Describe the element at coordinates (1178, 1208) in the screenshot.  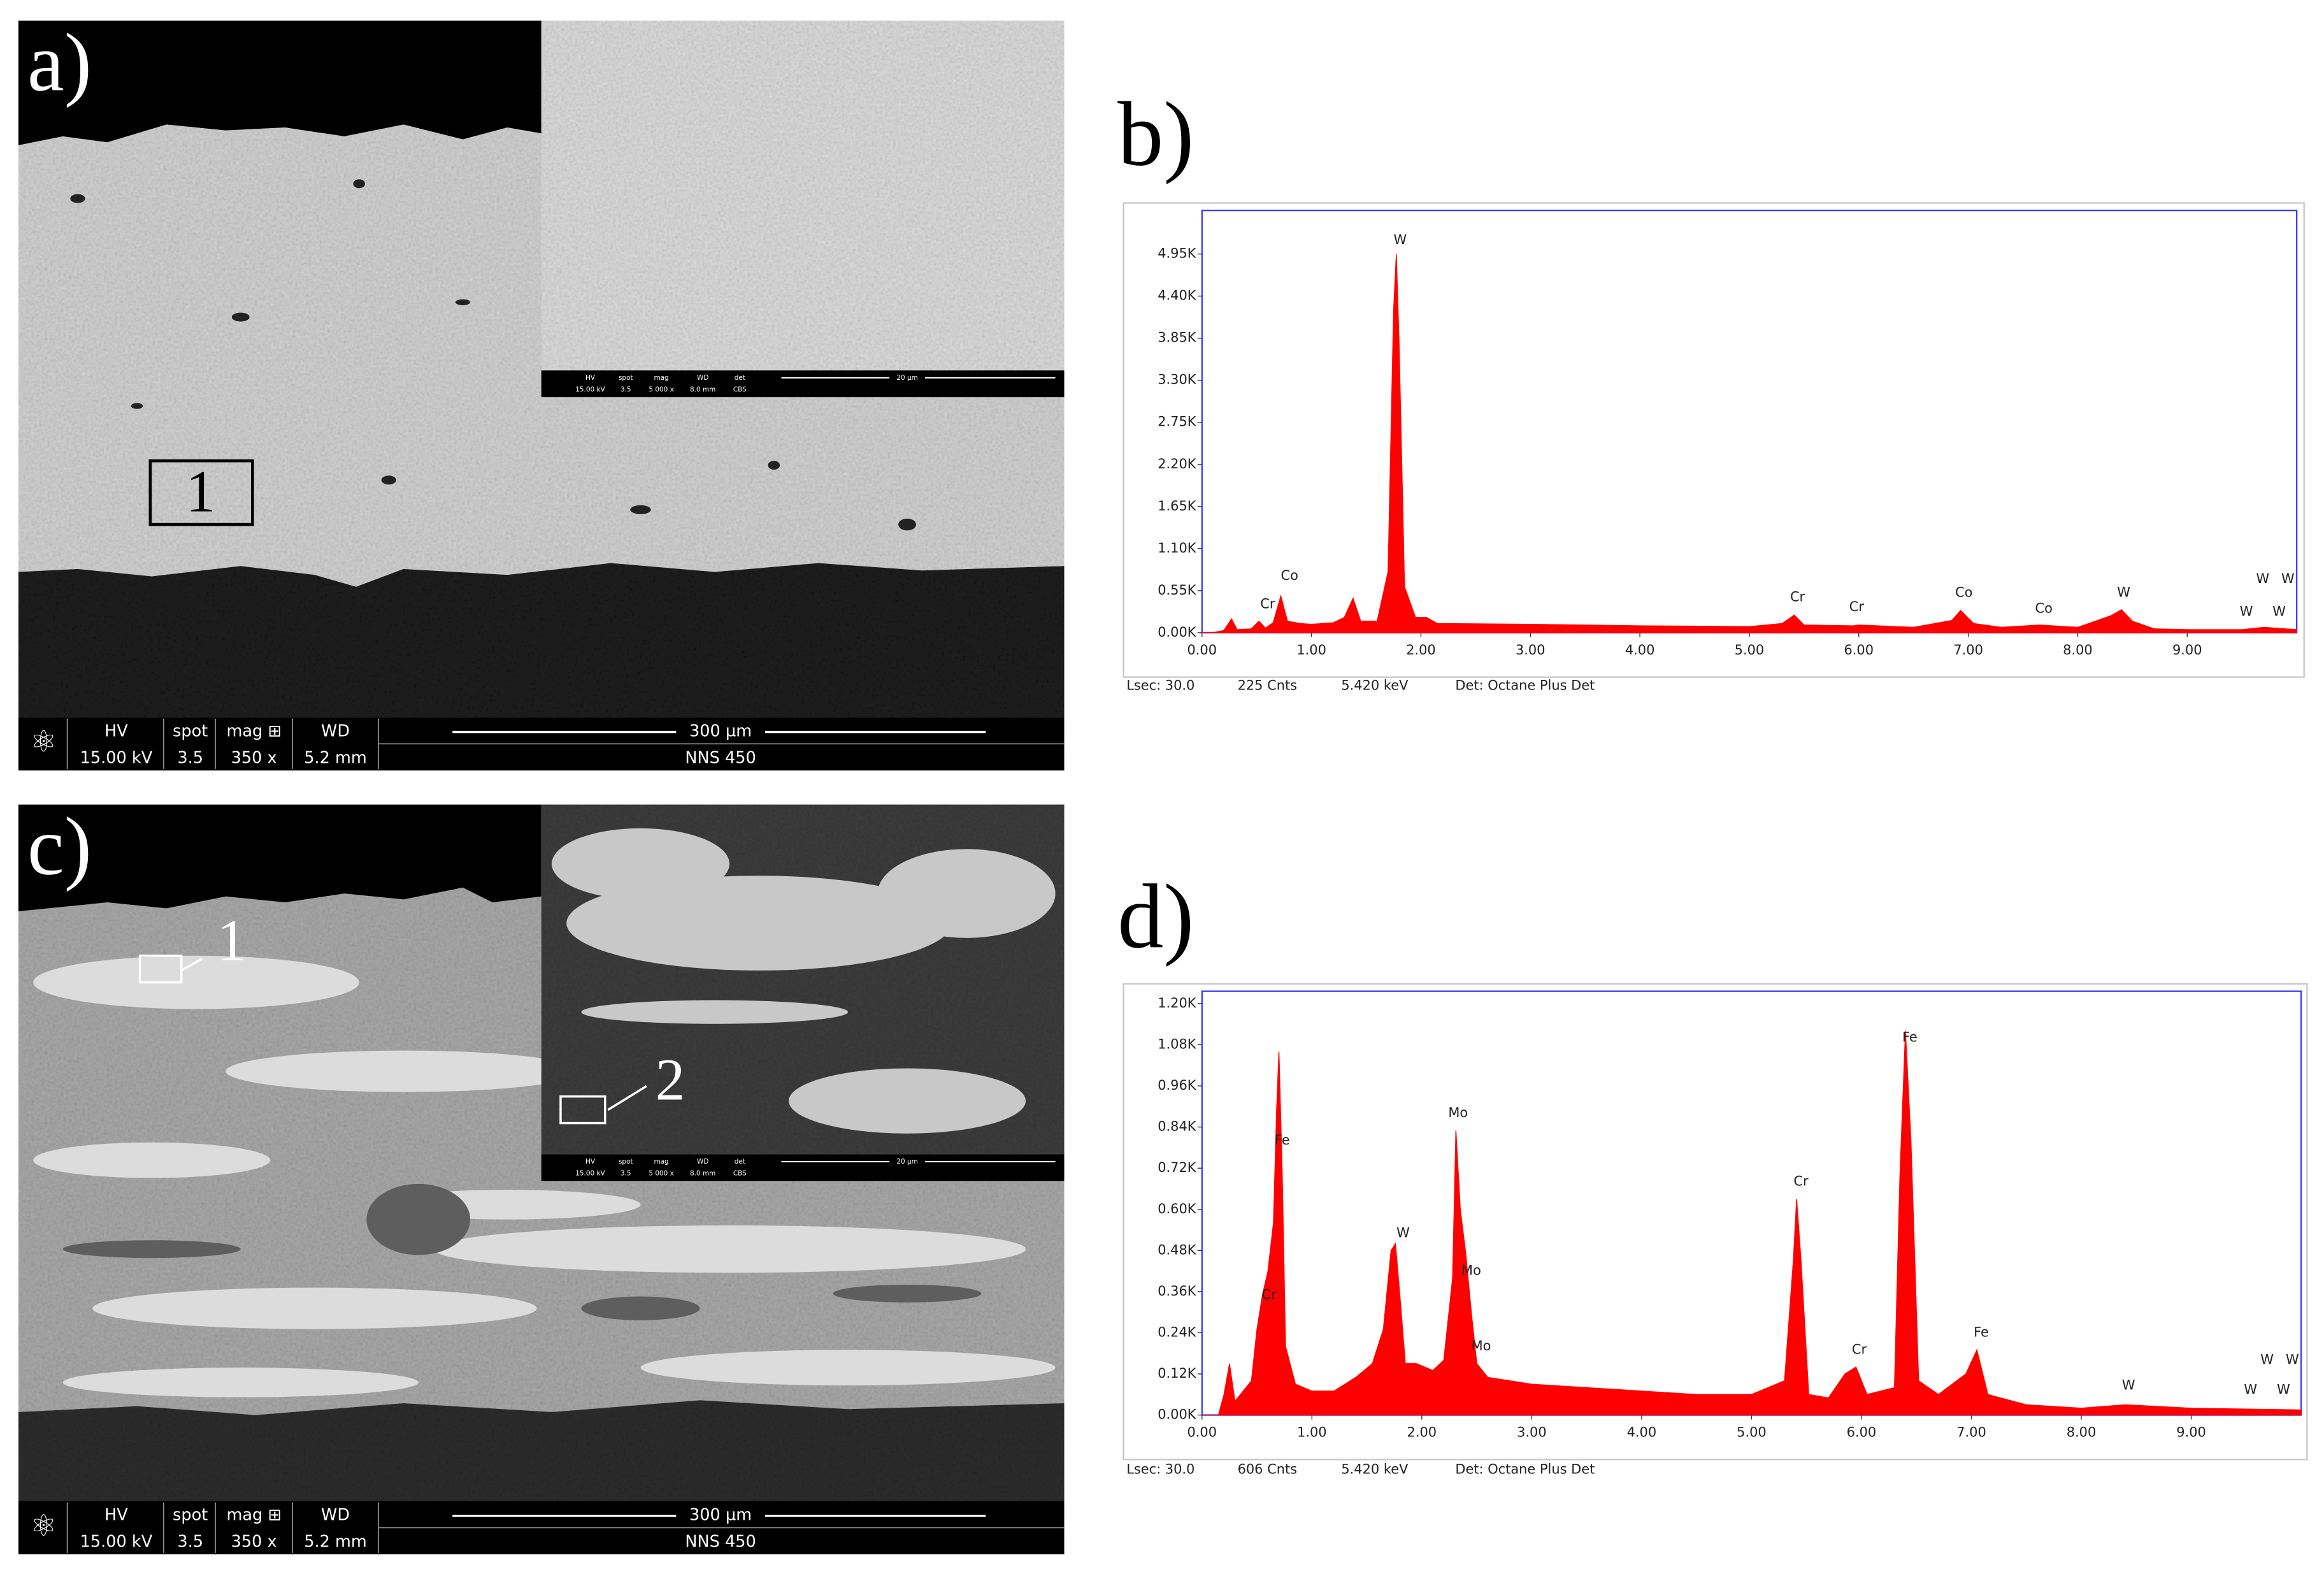
I see `y-tick-label: 0.60K` at that location.